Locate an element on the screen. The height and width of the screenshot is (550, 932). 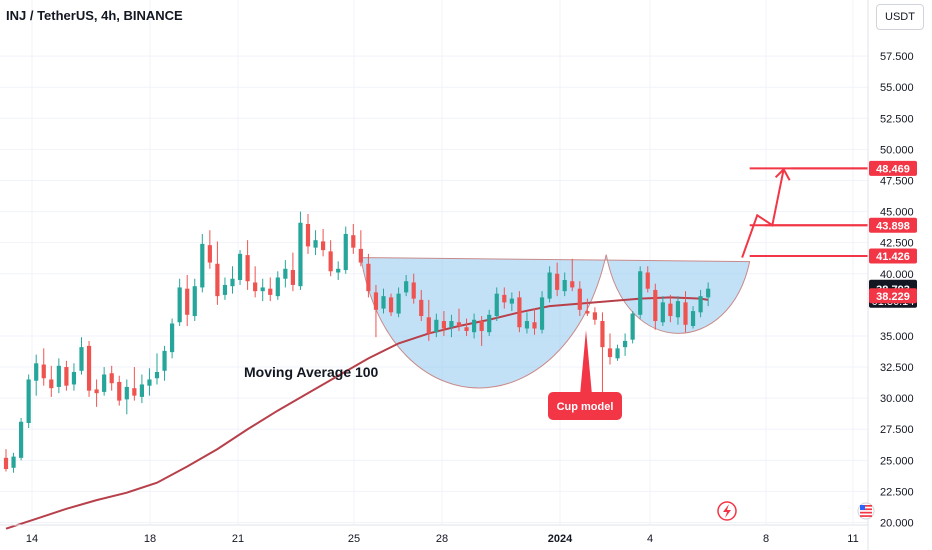
lightning-icon is located at coordinates (727, 511).